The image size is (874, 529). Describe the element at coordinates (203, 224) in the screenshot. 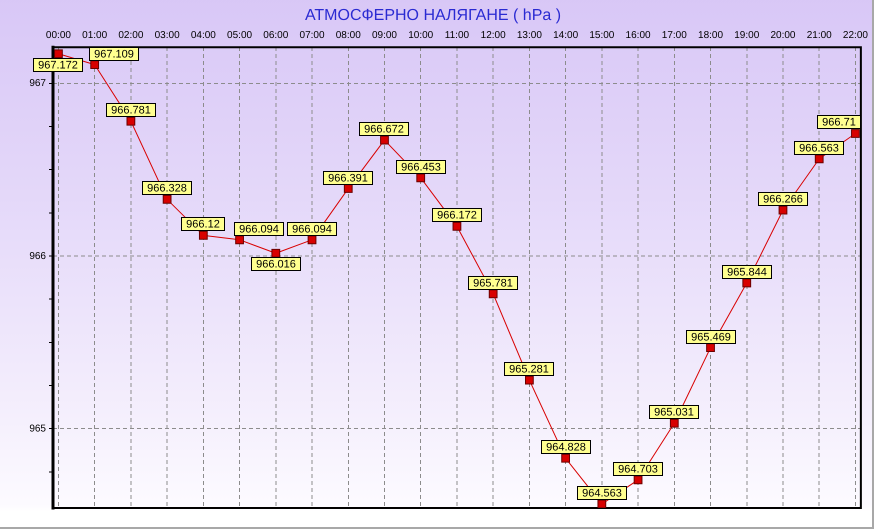

I see `data-label: 966.12` at that location.